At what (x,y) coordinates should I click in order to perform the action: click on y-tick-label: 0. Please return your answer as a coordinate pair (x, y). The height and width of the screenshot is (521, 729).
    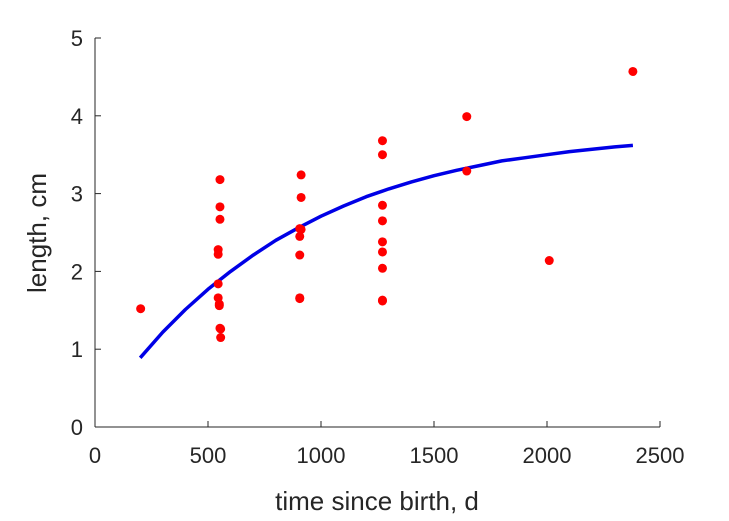
    Looking at the image, I should click on (77, 427).